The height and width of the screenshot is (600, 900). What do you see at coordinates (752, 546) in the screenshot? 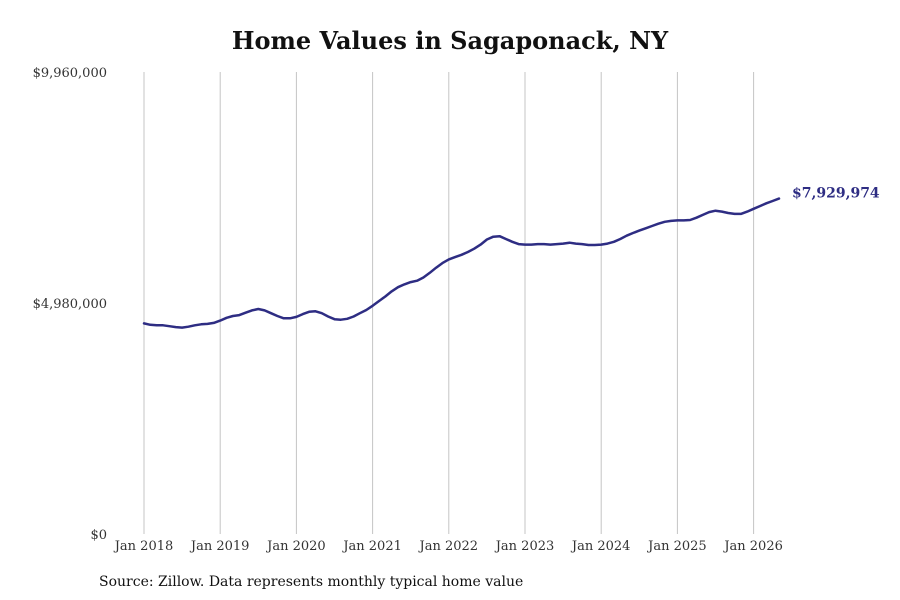
I see `x-tick-label: Jan 2026` at bounding box center [752, 546].